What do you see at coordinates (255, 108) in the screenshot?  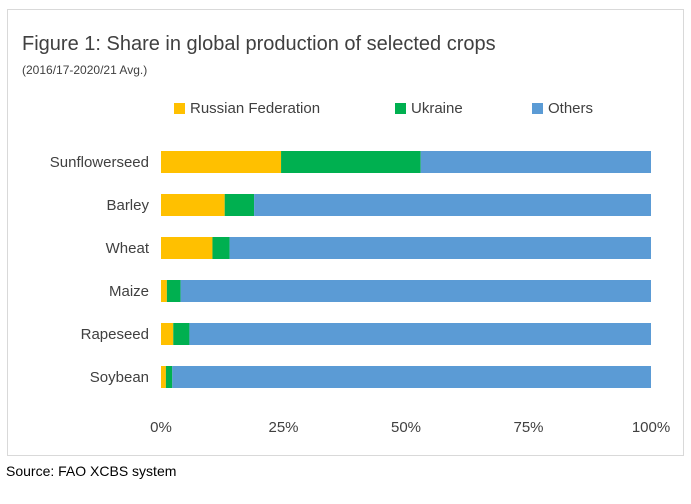 I see `legend-label-russian-federation: Russian Federation` at bounding box center [255, 108].